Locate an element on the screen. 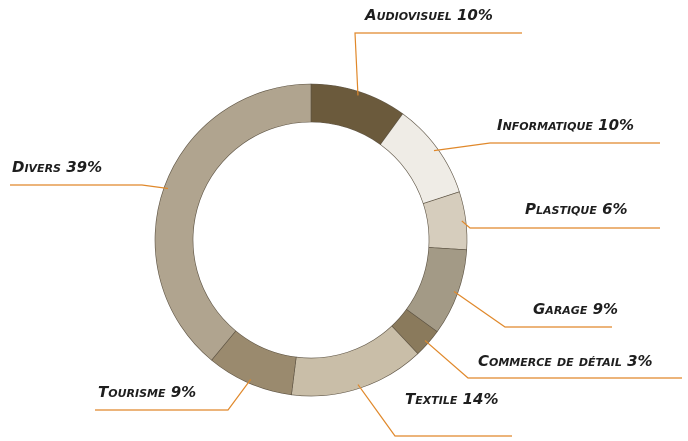  category-label: Informatique is located at coordinates (545, 125).